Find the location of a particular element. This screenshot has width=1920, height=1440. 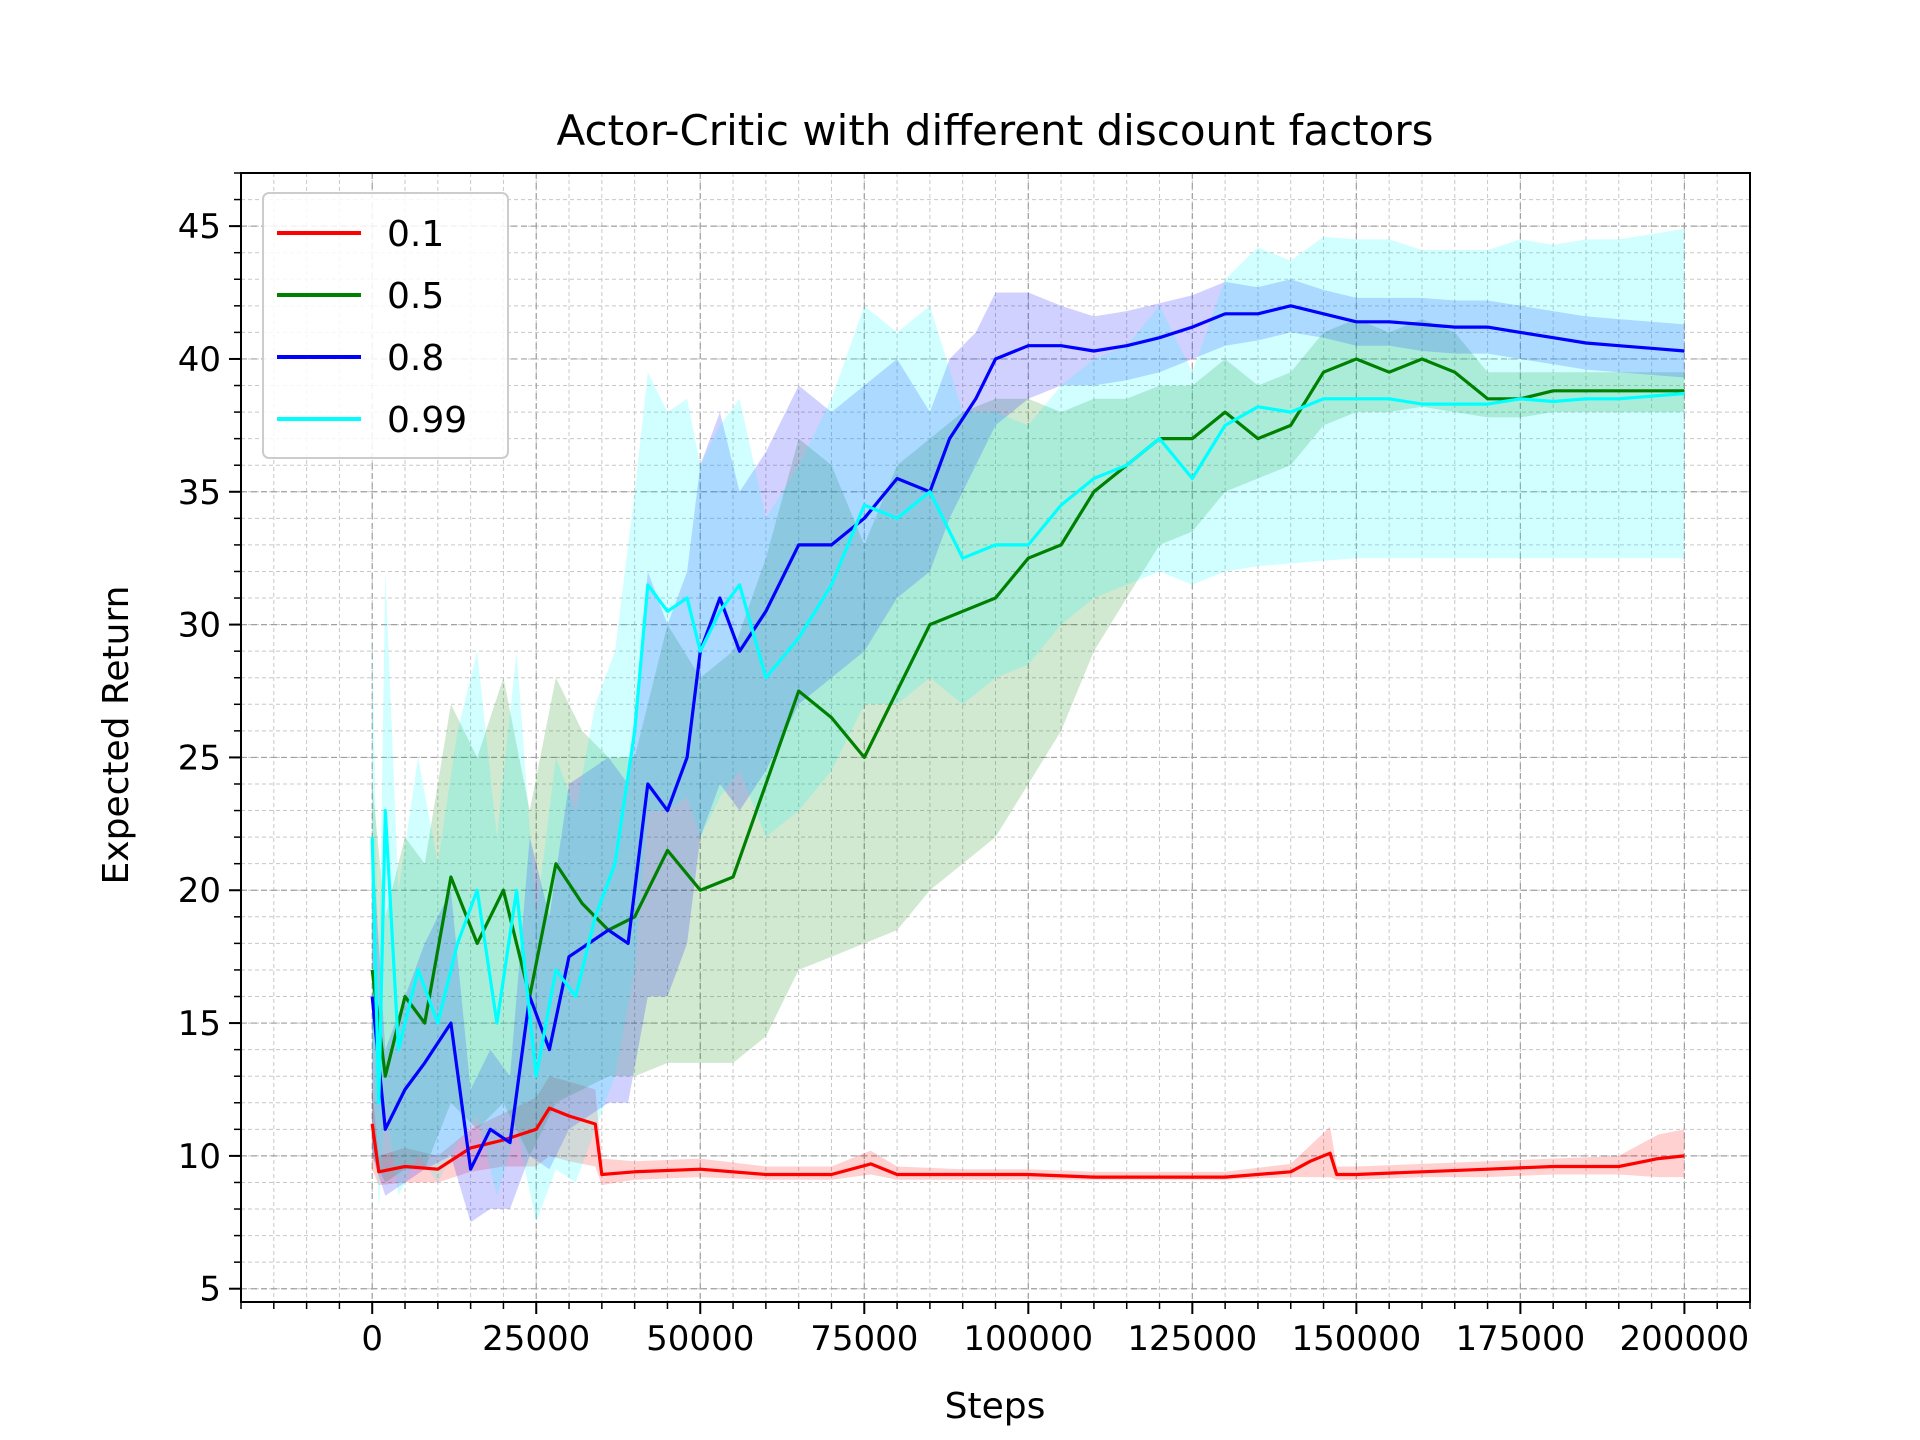

y-tick-label: 20 is located at coordinates (199, 891).